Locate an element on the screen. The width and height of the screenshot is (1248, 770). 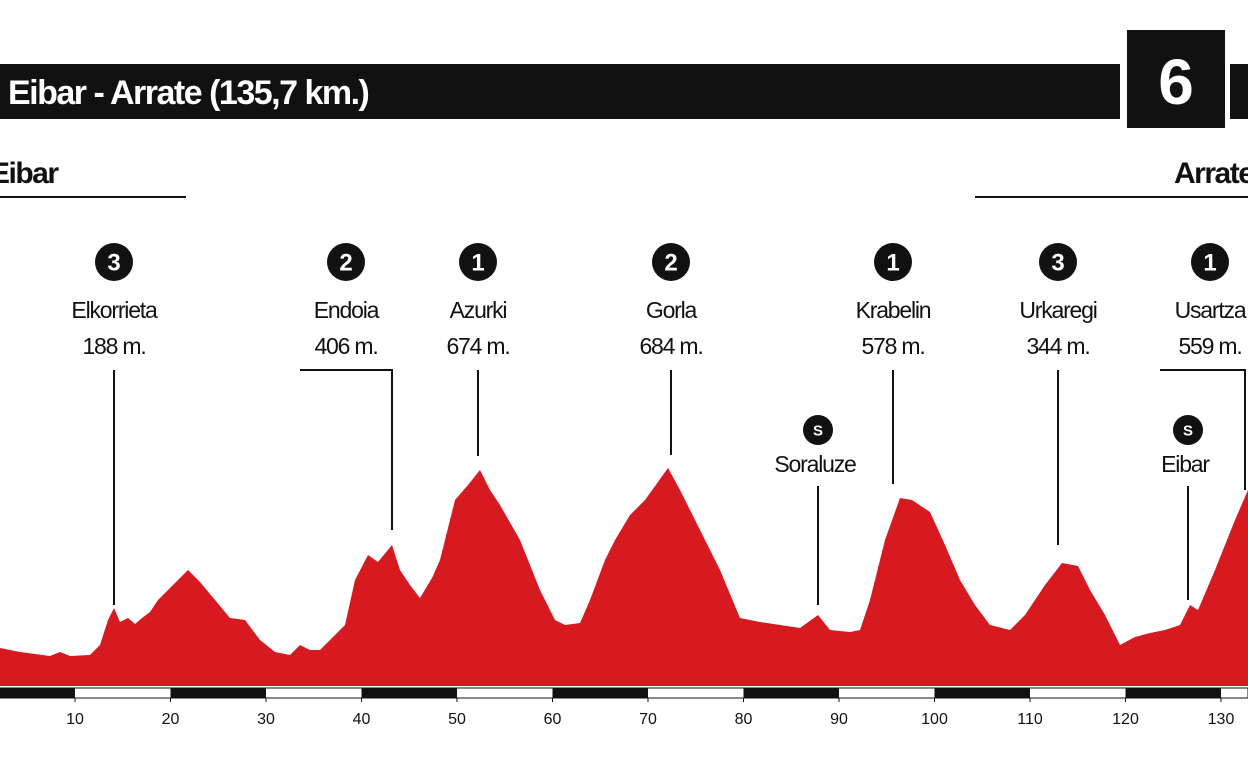
climb-altitude: 188 m. is located at coordinates (113, 346).